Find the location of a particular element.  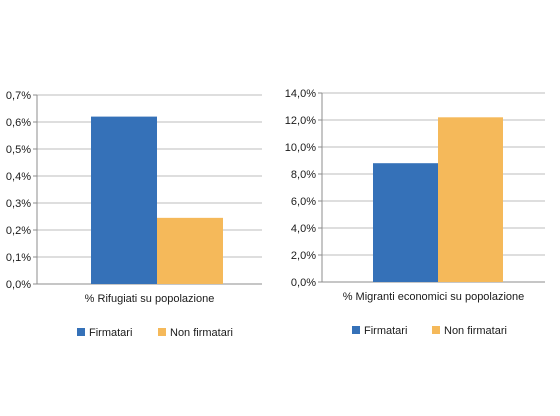

y-tick-label: 0,5% is located at coordinates (18, 150).